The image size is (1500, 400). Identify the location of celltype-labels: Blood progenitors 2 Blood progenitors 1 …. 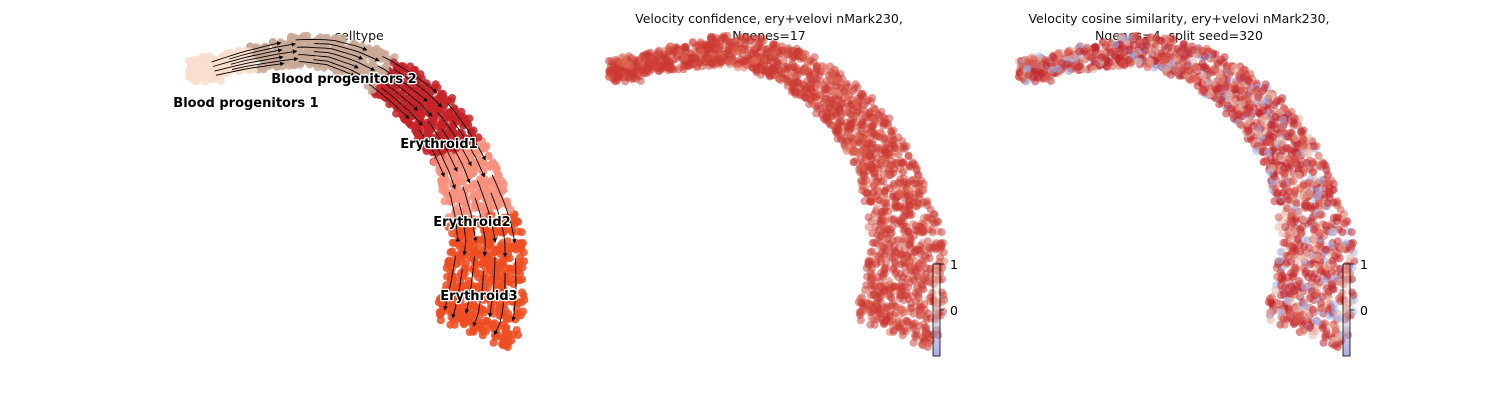
(345, 188).